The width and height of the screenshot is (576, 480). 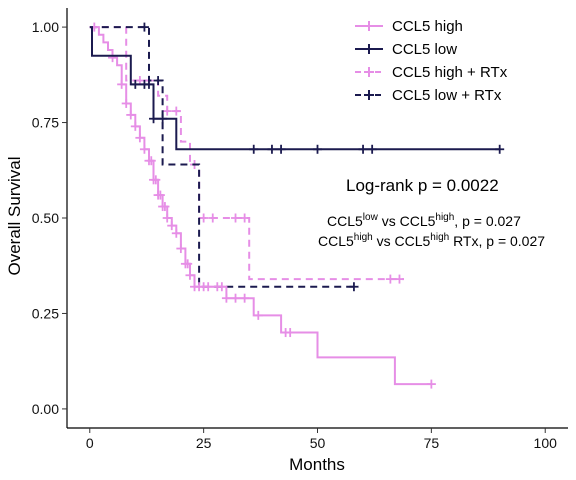 What do you see at coordinates (363, 237) in the screenshot?
I see `comparison-2-sup: high` at bounding box center [363, 237].